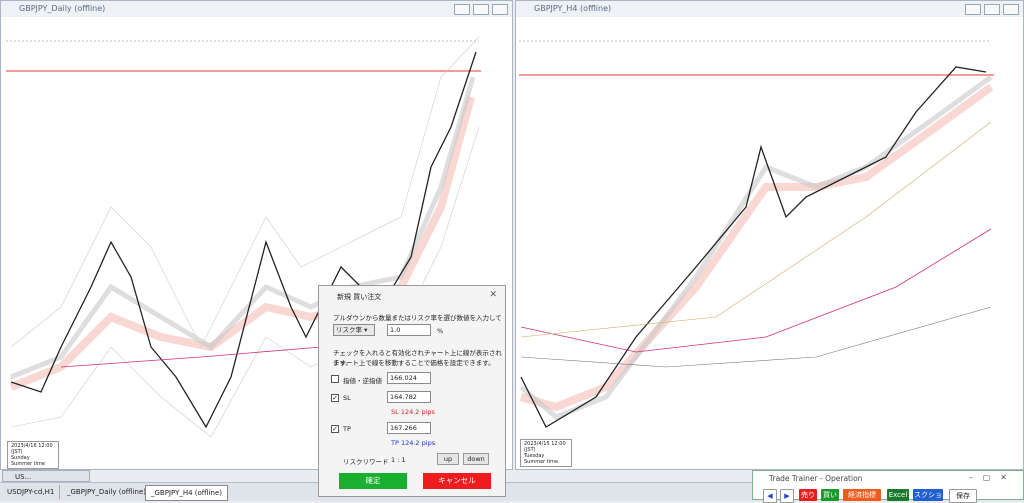 The width and height of the screenshot is (1024, 503). Describe the element at coordinates (347, 398) in the screenshot. I see `sl-label: SL` at that location.